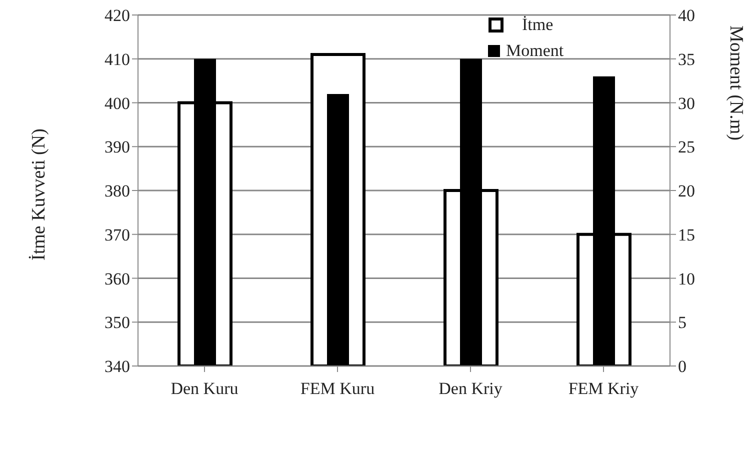 The width and height of the screenshot is (753, 472). I want to click on y2-tick-label: 0, so click(682, 366).